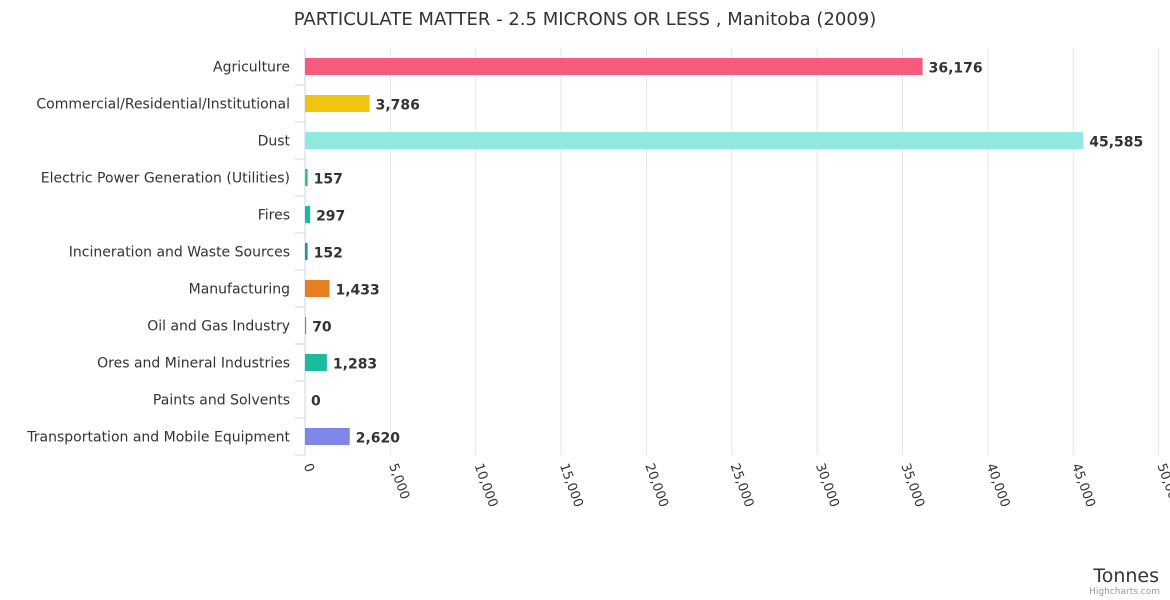 The width and height of the screenshot is (1170, 600). Describe the element at coordinates (1116, 143) in the screenshot. I see `data-label: 45,585` at that location.